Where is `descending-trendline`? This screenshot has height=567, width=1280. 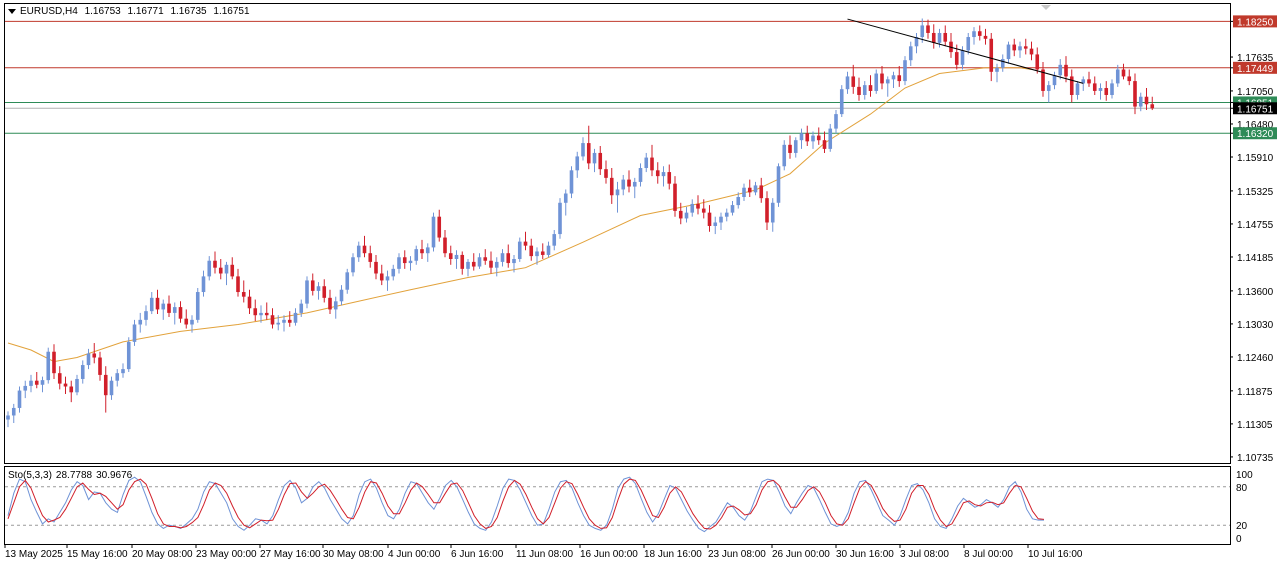
descending-trendline is located at coordinates (965, 51).